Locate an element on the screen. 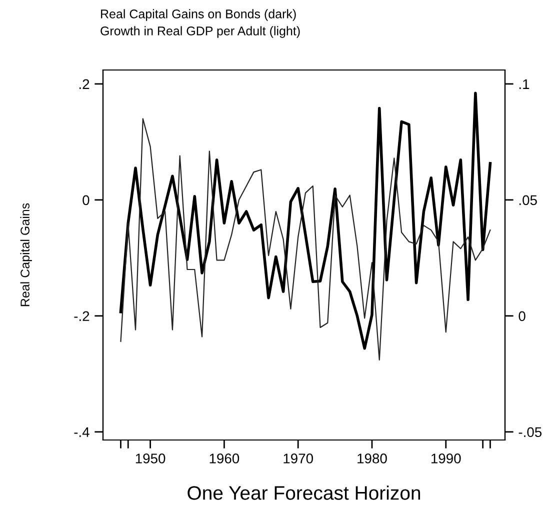 The height and width of the screenshot is (515, 543). chart-subtitle: Growth in Real GDP per Adult (light) is located at coordinates (200, 32).